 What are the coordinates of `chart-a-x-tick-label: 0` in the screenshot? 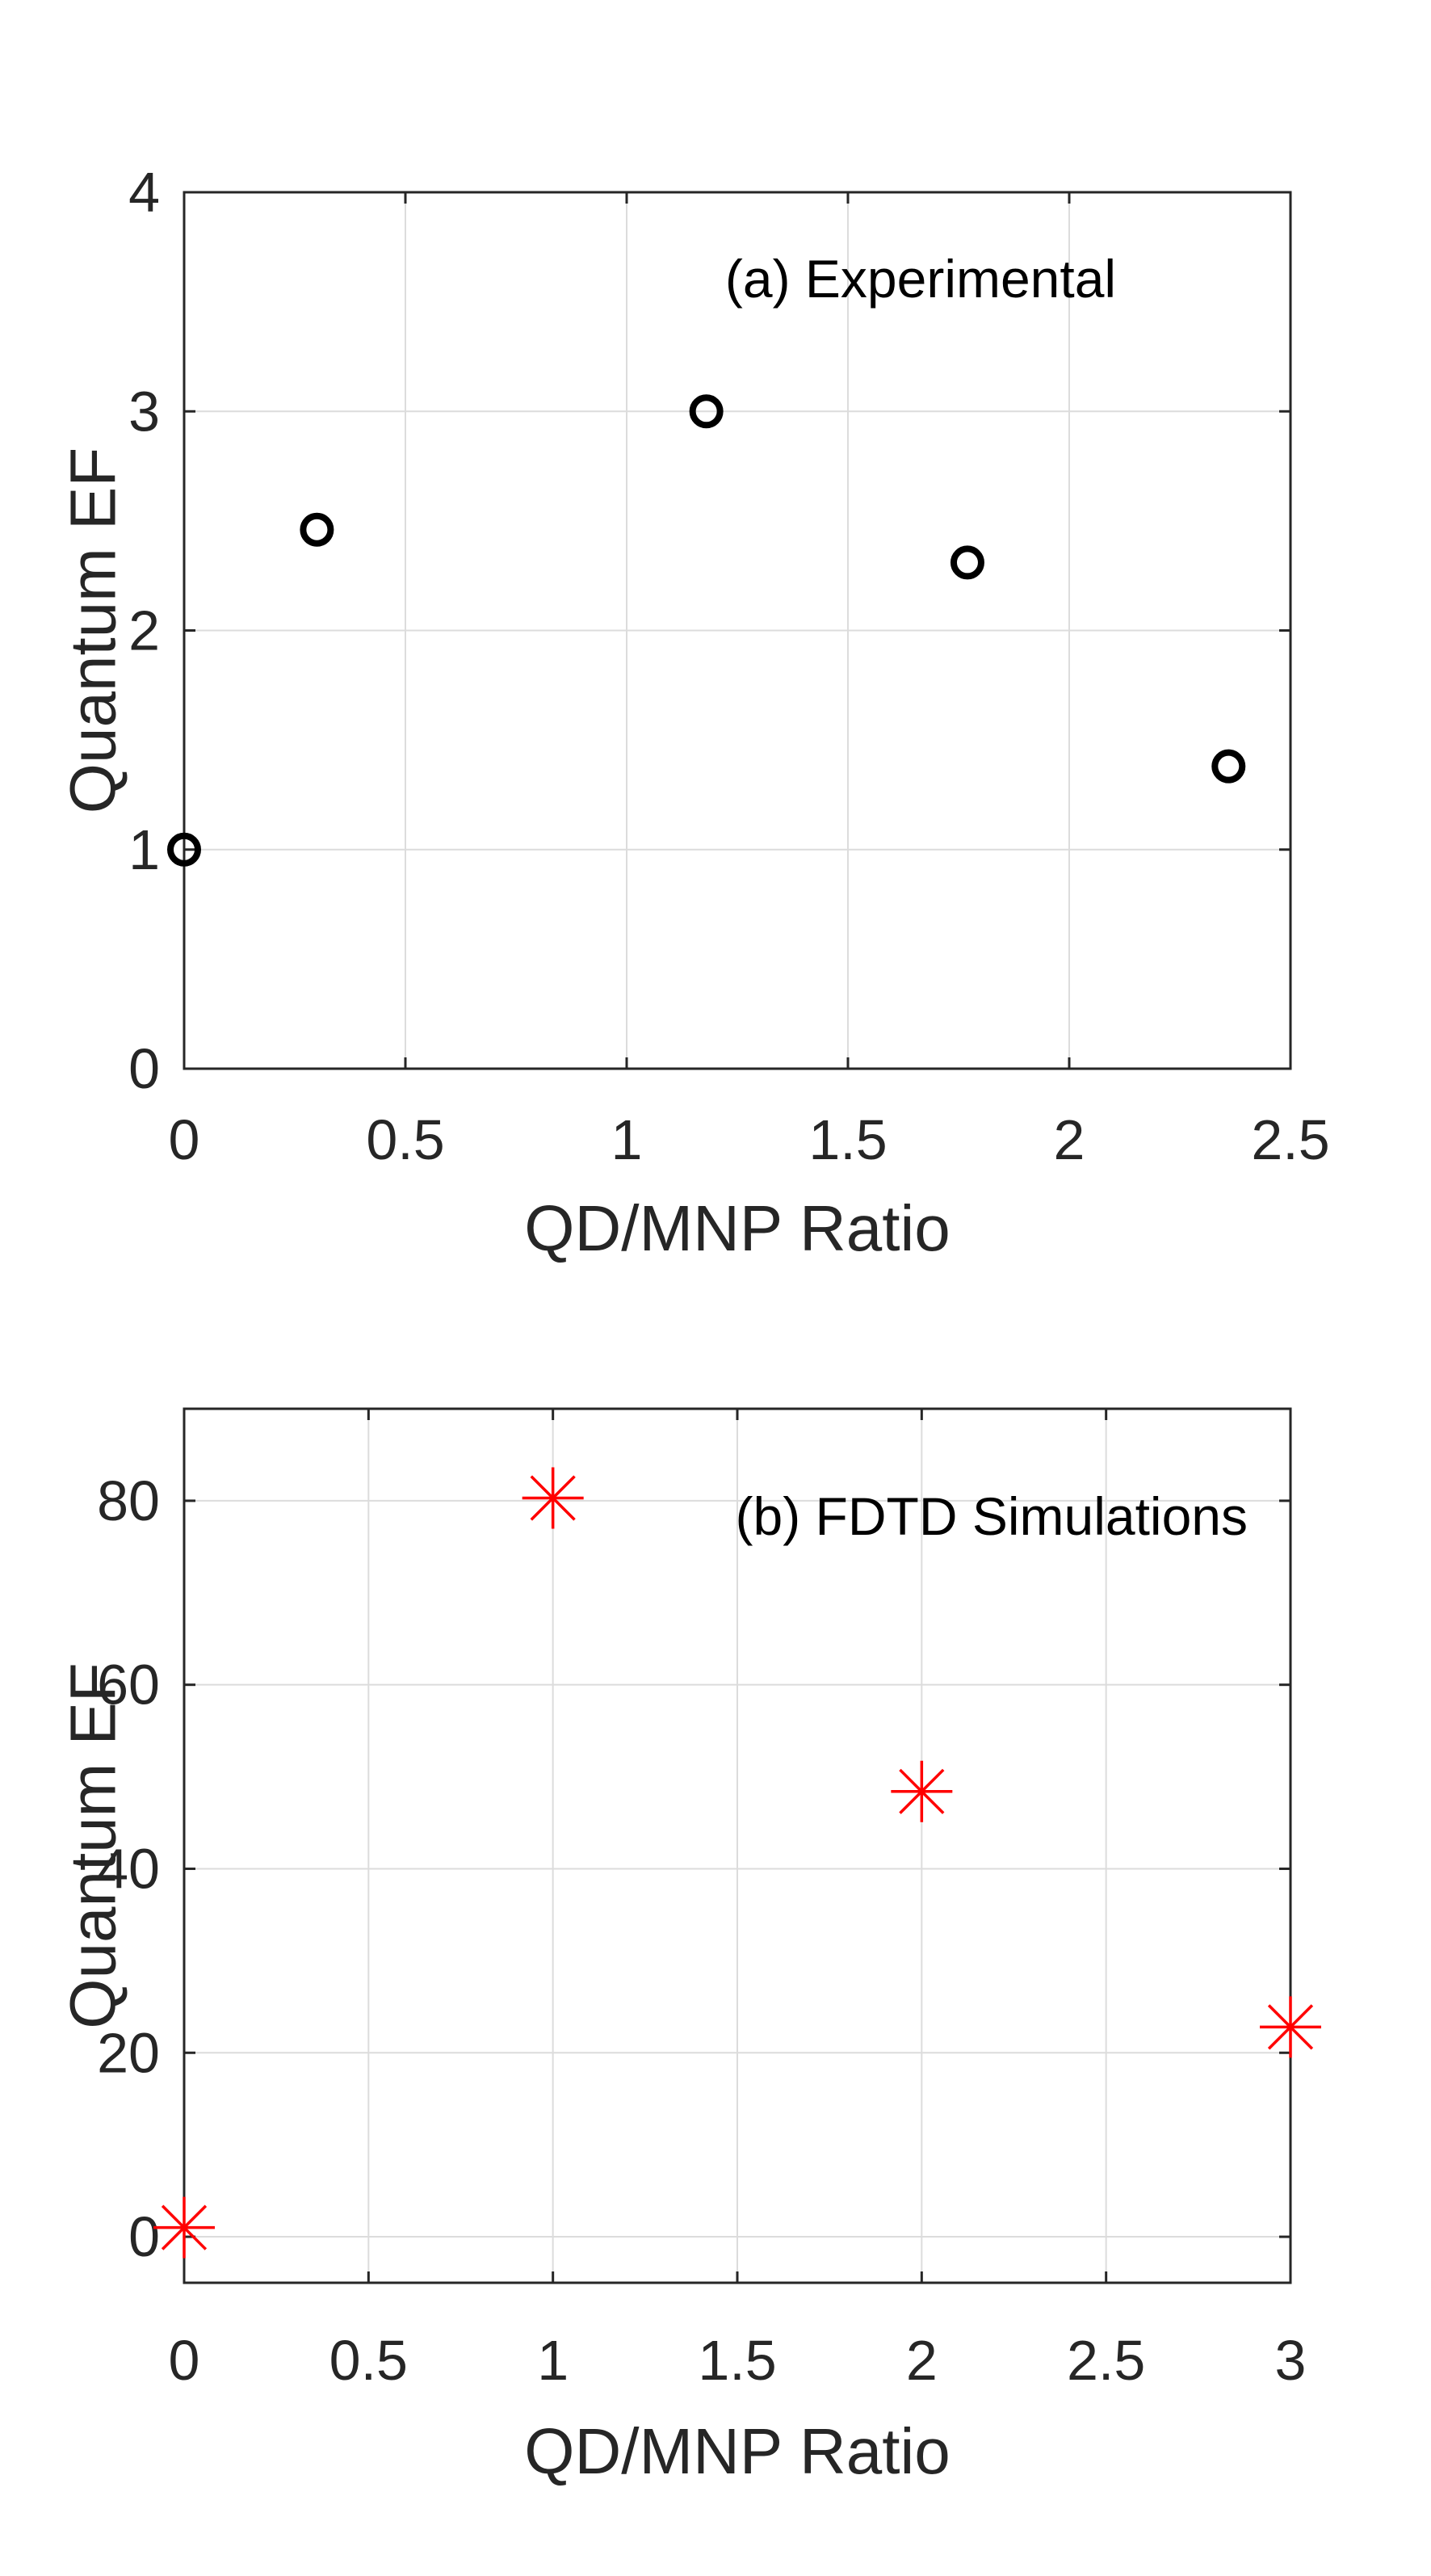 It's located at (184, 1139).